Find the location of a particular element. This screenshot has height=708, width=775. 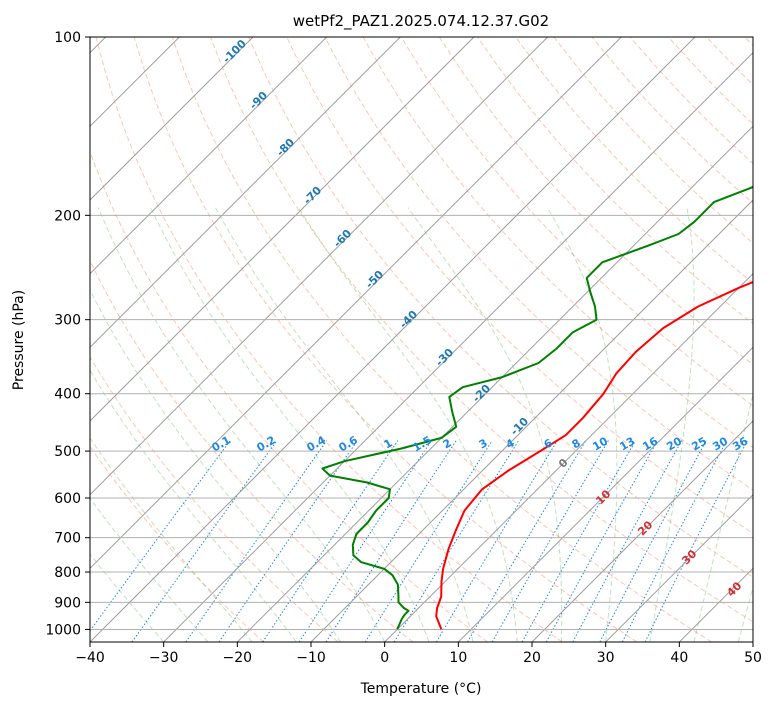

y-axis-ticks: 100 200 300 400 500 600 700 800 900 1000 is located at coordinates (67, 334).